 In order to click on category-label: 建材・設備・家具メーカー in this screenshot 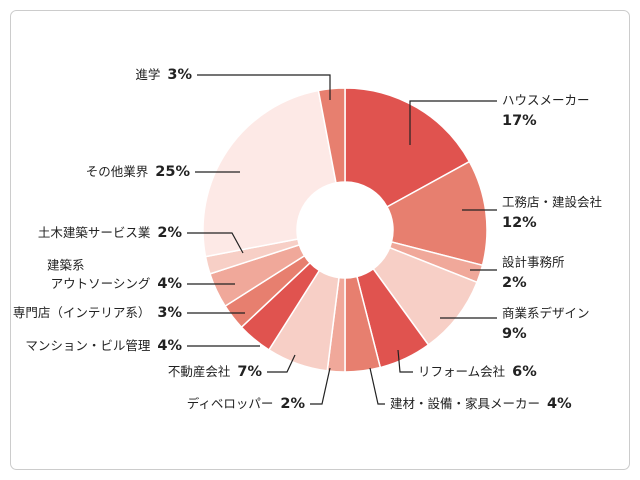, I will do `click(465, 403)`.